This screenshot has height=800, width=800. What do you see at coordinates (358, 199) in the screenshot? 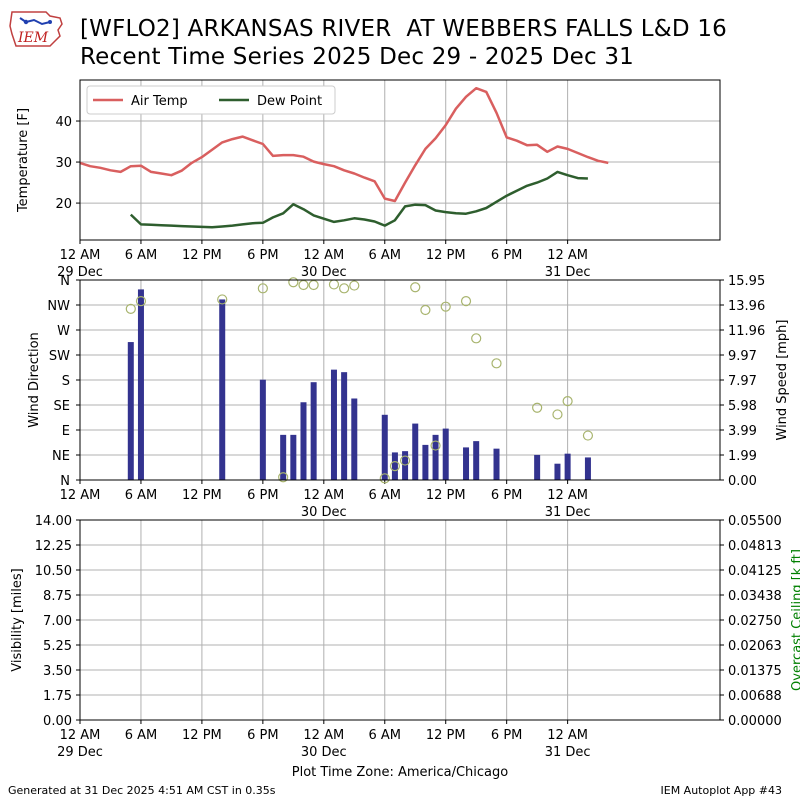
I see `dew-point-line` at bounding box center [358, 199].